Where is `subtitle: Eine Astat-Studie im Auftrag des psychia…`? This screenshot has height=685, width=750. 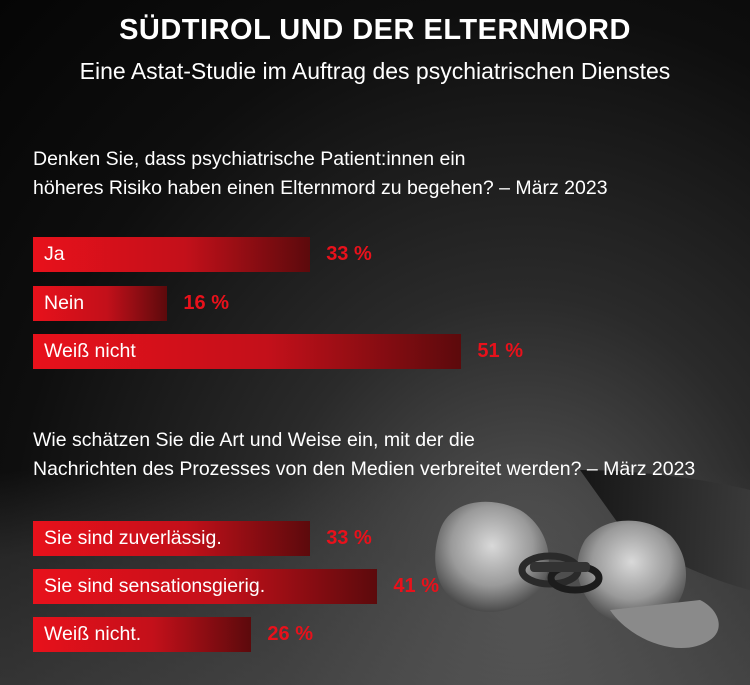 subtitle: Eine Astat-Studie im Auftrag des psychia… is located at coordinates (375, 71).